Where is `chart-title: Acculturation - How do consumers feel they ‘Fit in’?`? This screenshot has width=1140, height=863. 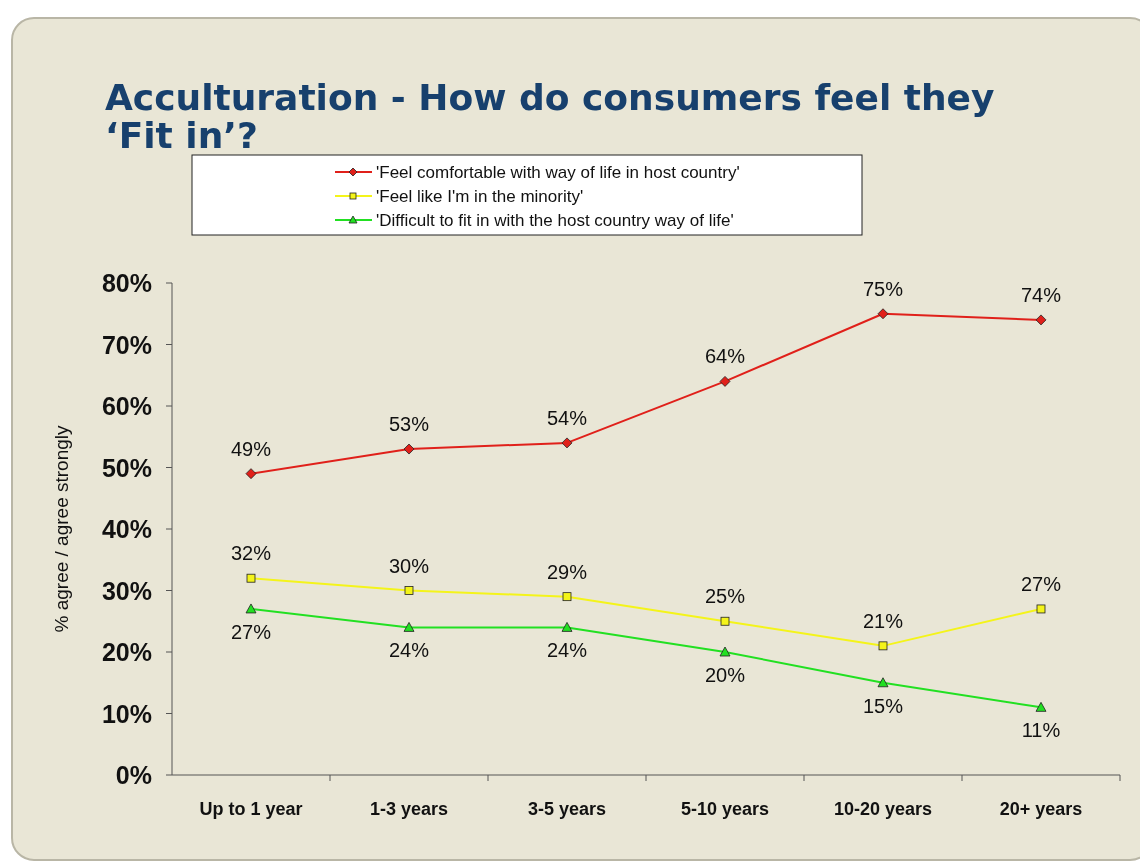
chart-title: Acculturation - How do consumers feel they ‘Fit in’? is located at coordinates (550, 116).